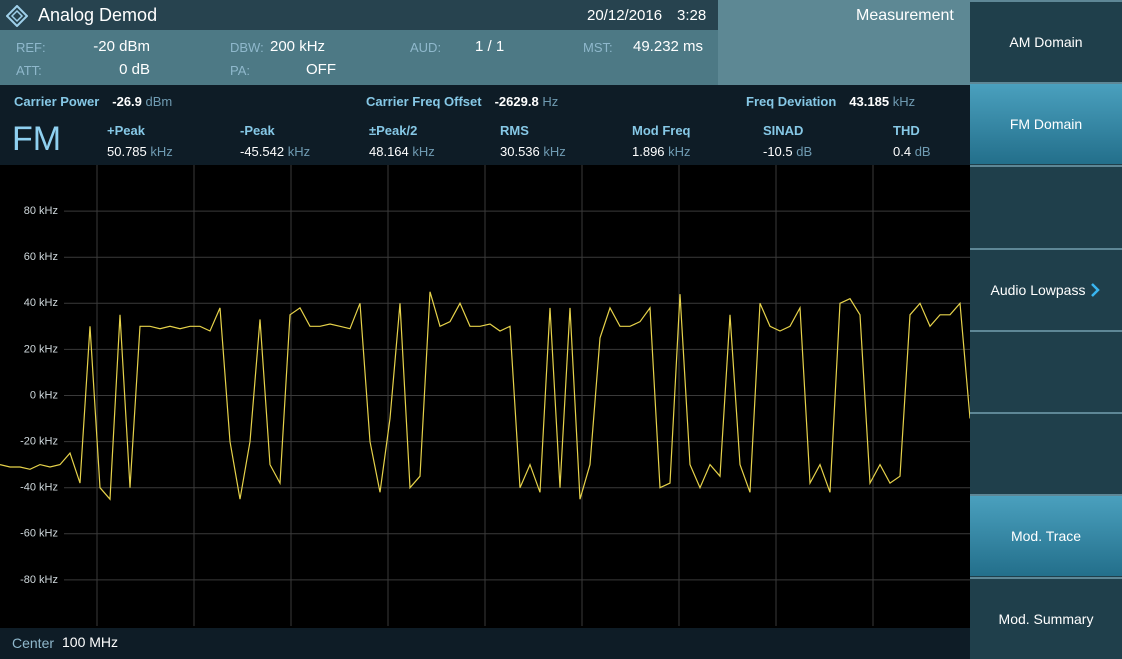 Image resolution: width=1122 pixels, height=659 pixels. I want to click on setting-label: REF:, so click(31, 47).